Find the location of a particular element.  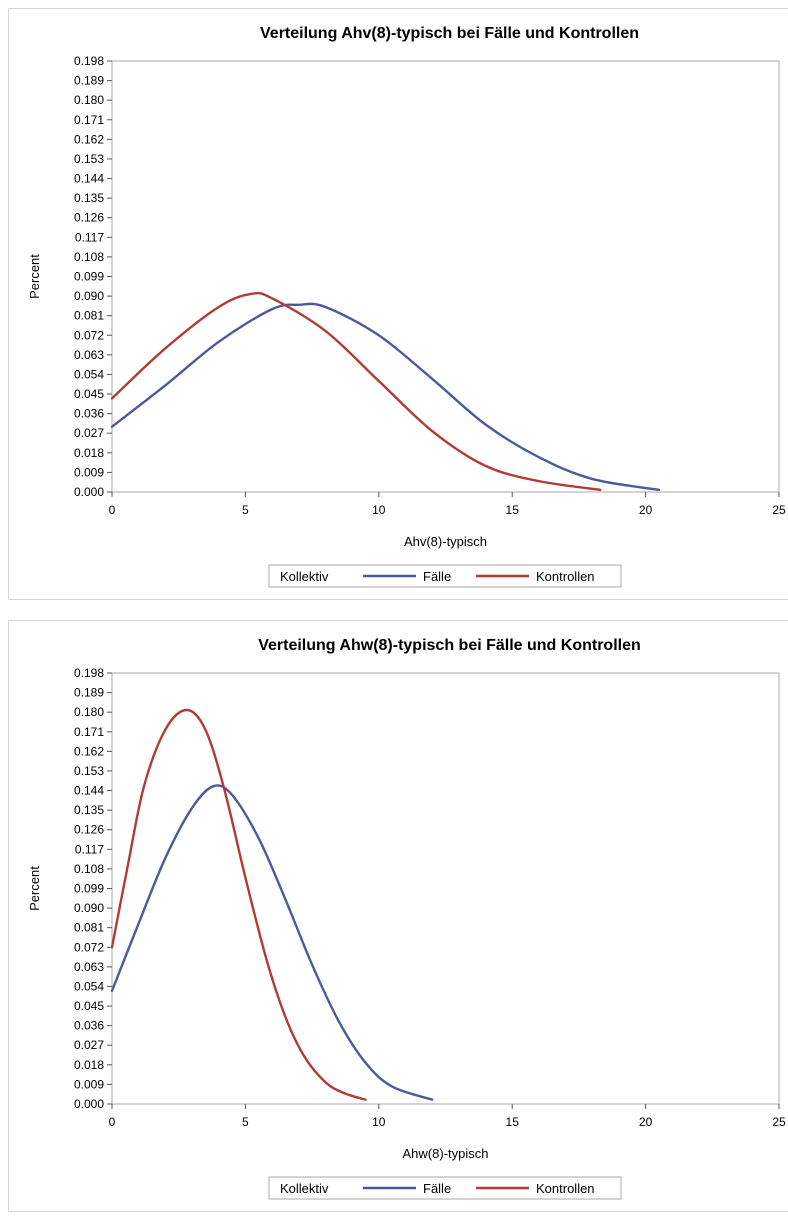

x-axis-label: Ahv(8)-typisch is located at coordinates (445, 541).